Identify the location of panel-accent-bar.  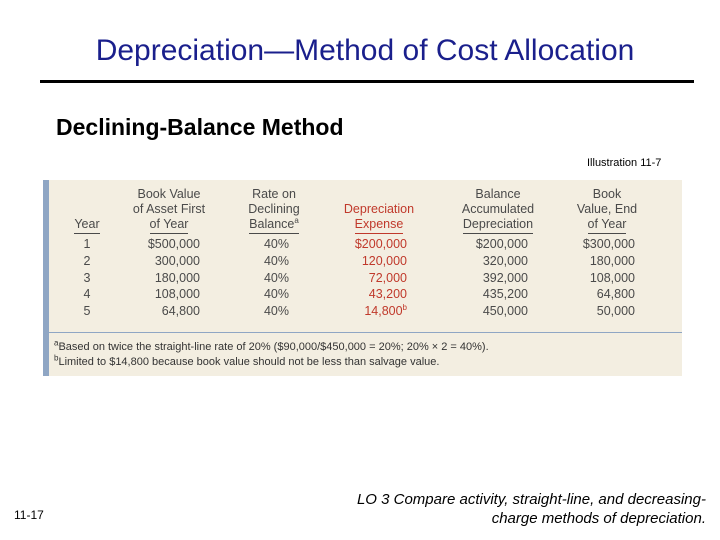
(46, 278).